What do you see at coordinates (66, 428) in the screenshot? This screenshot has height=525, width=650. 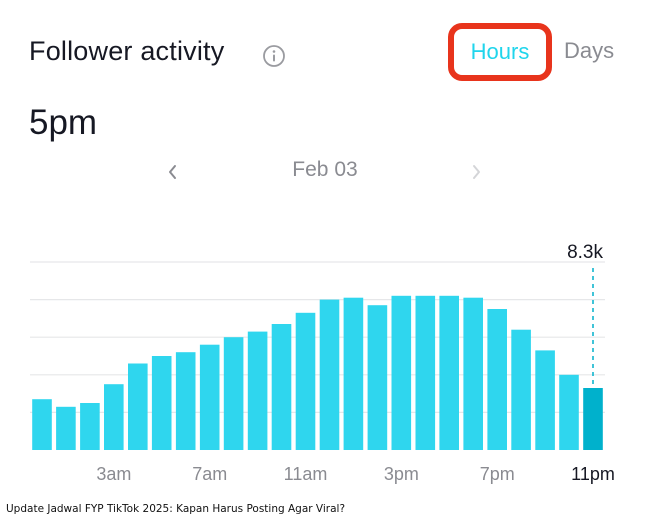 I see `bar-1am` at bounding box center [66, 428].